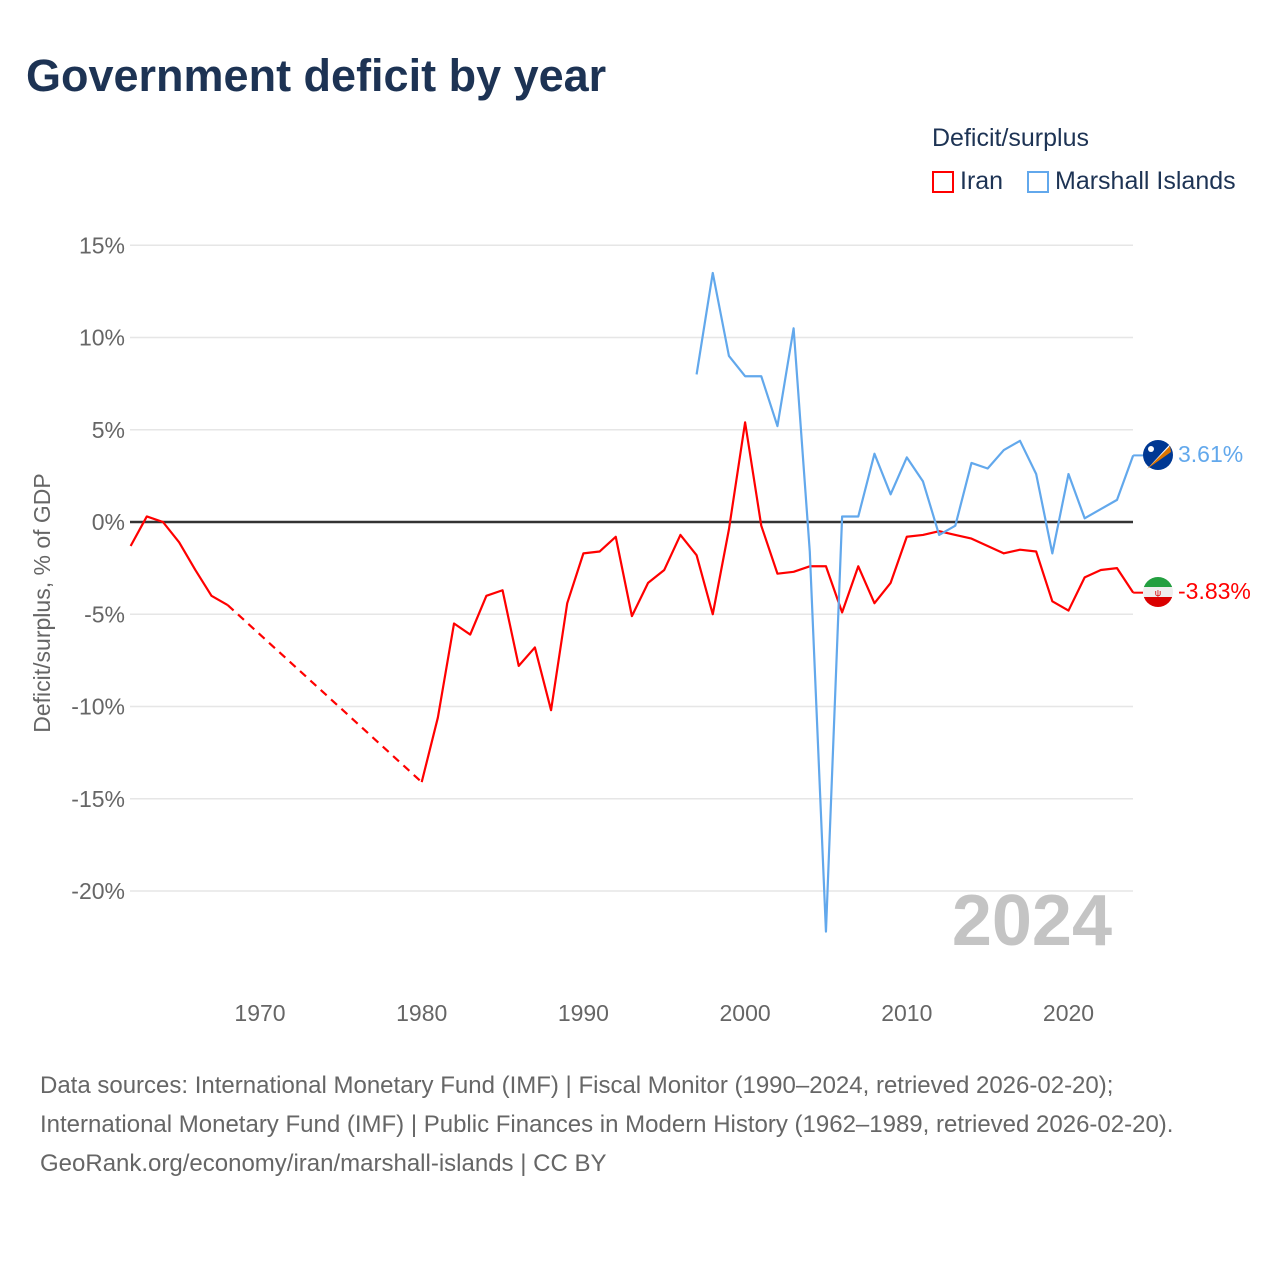 This screenshot has width=1280, height=1280. Describe the element at coordinates (316, 75) in the screenshot. I see `chart-title: Government deficit by year` at that location.